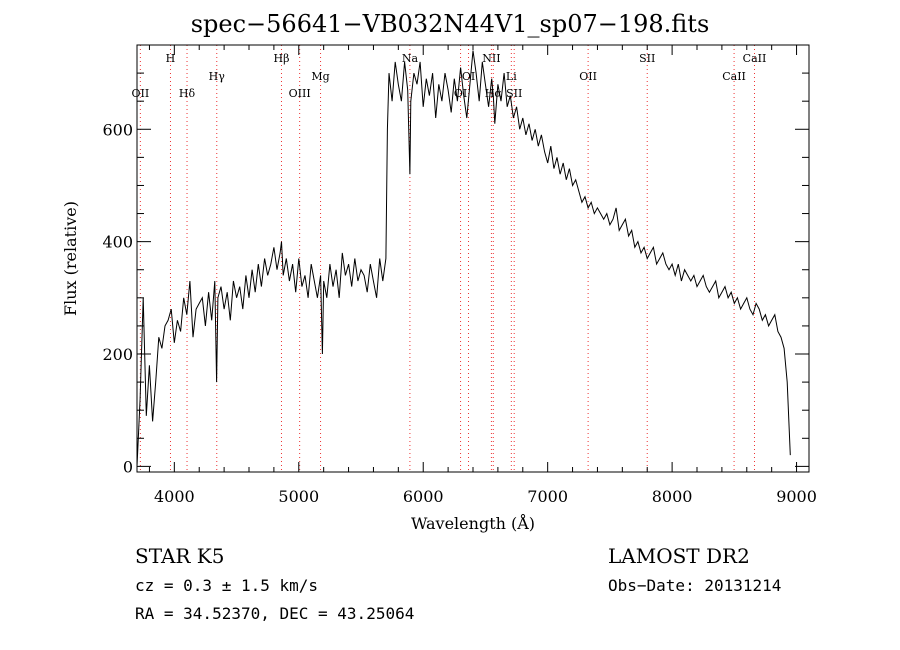 This screenshot has height=650, width=900. What do you see at coordinates (300, 93) in the screenshot?
I see `spectral-line-label: OIII` at bounding box center [300, 93].